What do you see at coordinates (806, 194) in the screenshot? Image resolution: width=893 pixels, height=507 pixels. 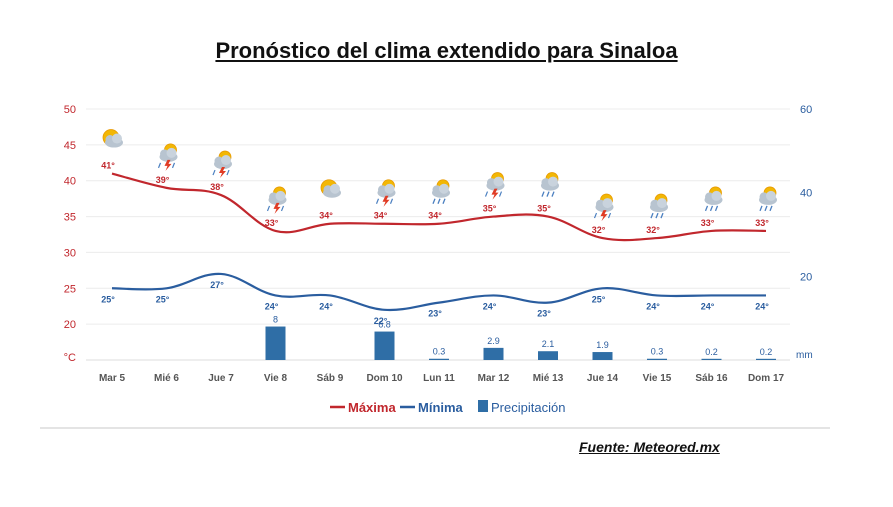 I see `right-tick-label: 40` at bounding box center [806, 194].